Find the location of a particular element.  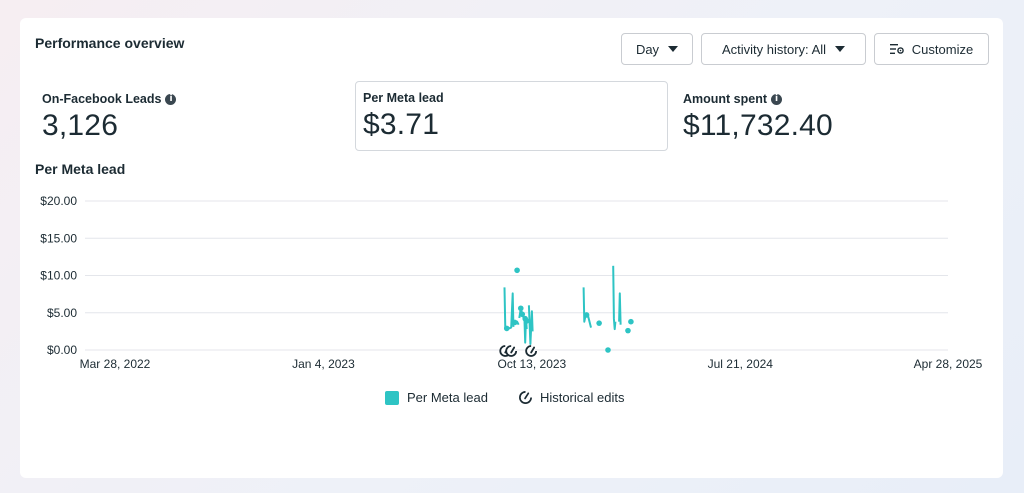

metric-label-row: Amount spent i is located at coordinates (758, 99).